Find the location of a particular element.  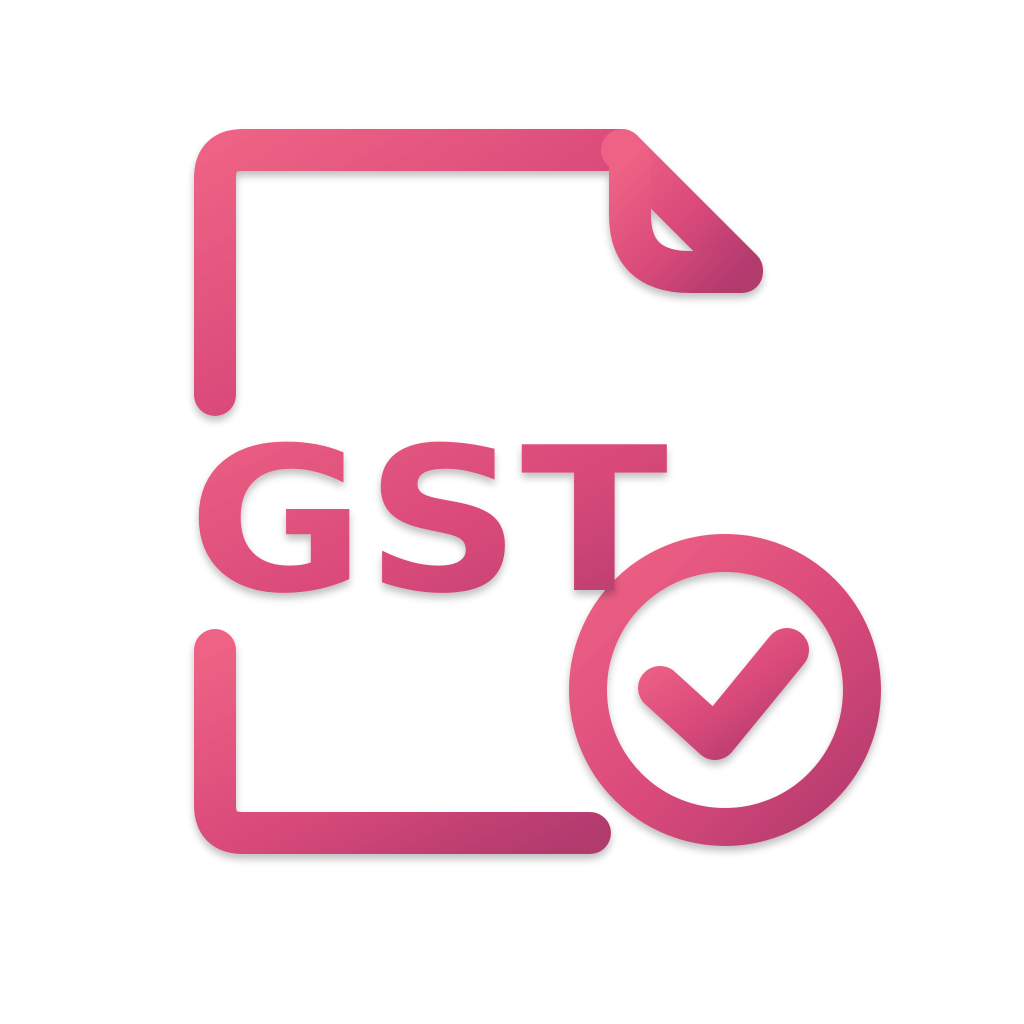

text-lines is located at coordinates (419, 306).